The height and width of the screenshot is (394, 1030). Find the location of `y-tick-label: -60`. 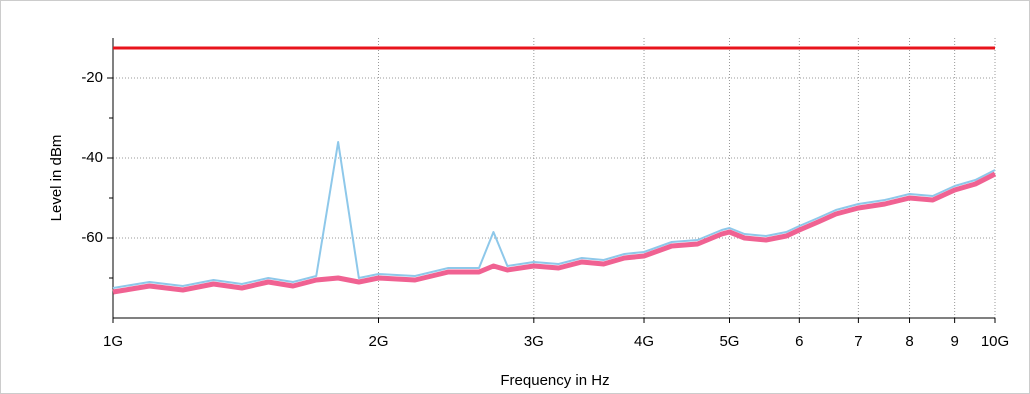

y-tick-label: -60 is located at coordinates (92, 237).